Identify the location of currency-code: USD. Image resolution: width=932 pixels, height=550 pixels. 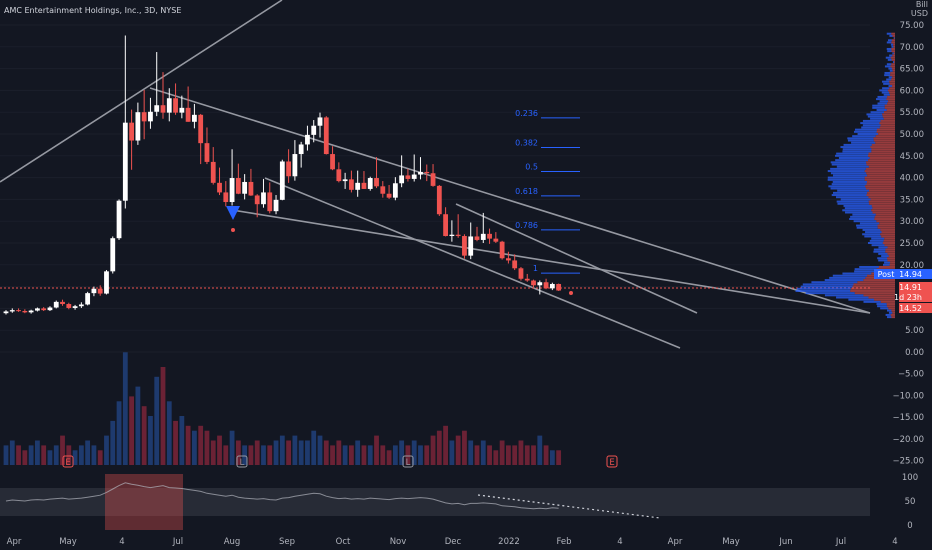
(919, 13).